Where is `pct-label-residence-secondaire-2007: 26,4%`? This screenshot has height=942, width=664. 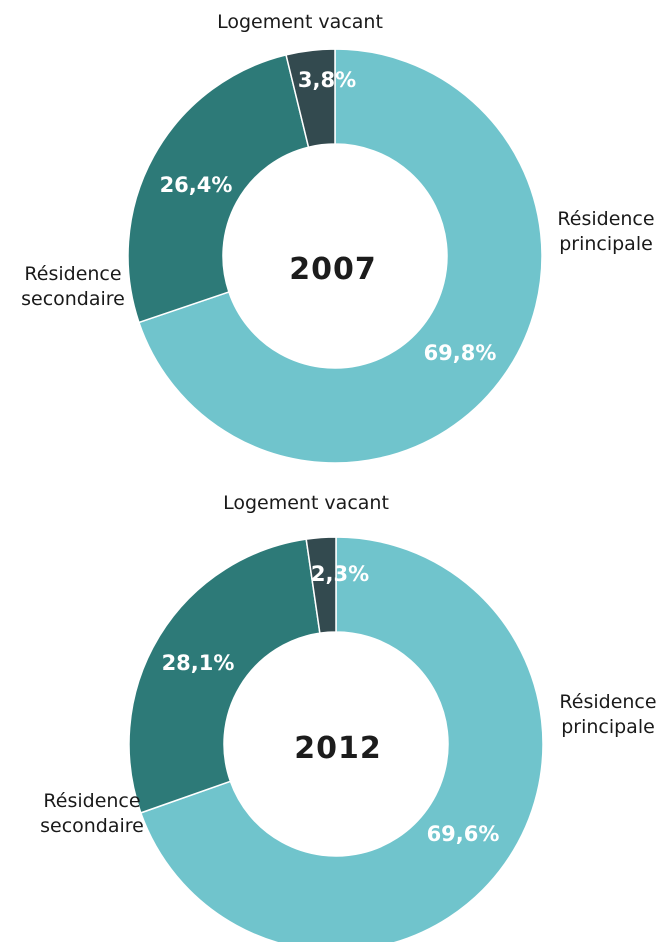
pct-label-residence-secondaire-2007: 26,4% is located at coordinates (196, 185).